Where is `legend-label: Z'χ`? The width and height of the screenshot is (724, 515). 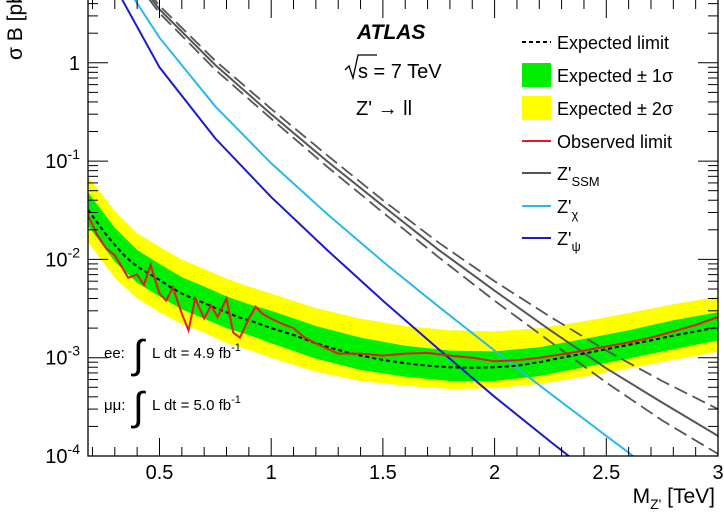 legend-label: Z'χ is located at coordinates (567, 209).